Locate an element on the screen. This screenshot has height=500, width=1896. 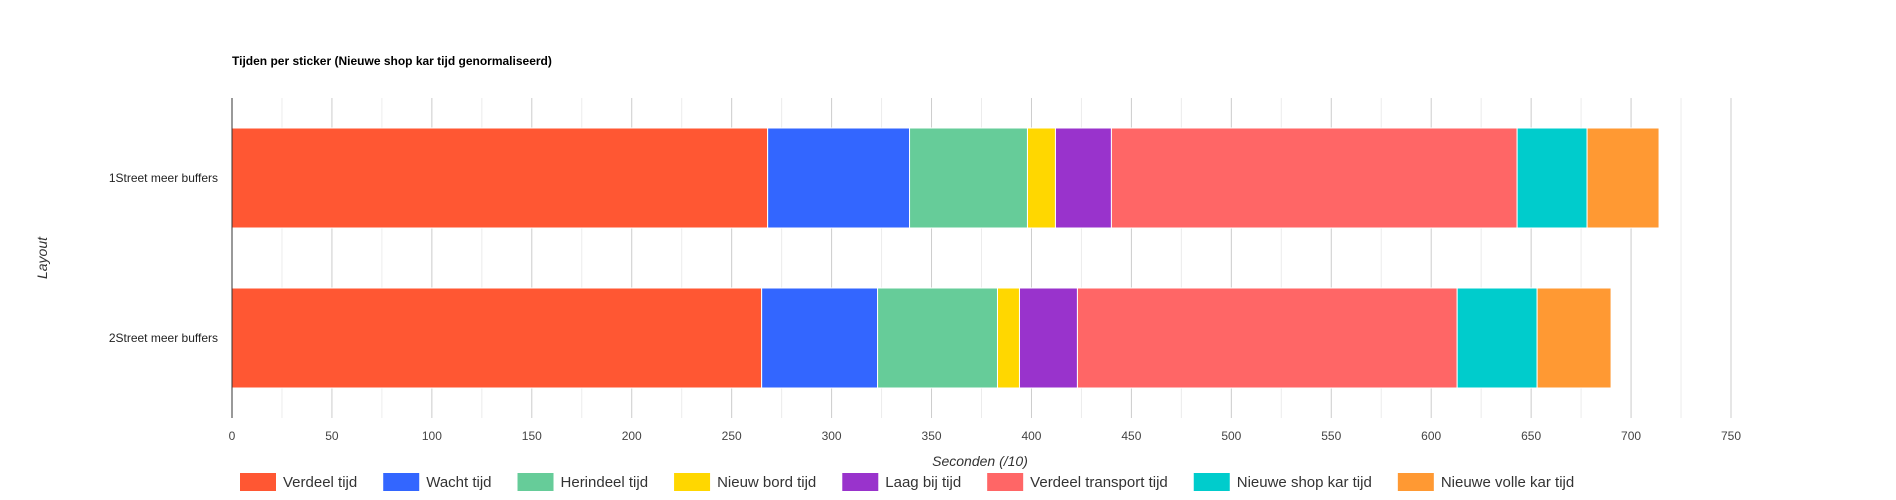
x-tick-label: 50 is located at coordinates (332, 436).